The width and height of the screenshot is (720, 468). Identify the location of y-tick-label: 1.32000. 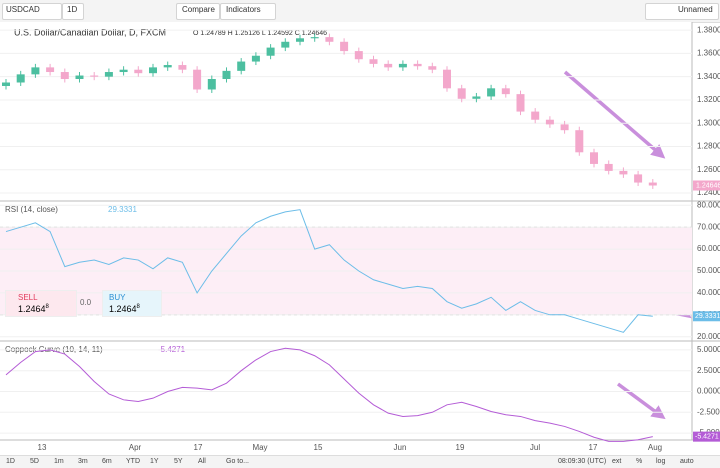
(708, 99).